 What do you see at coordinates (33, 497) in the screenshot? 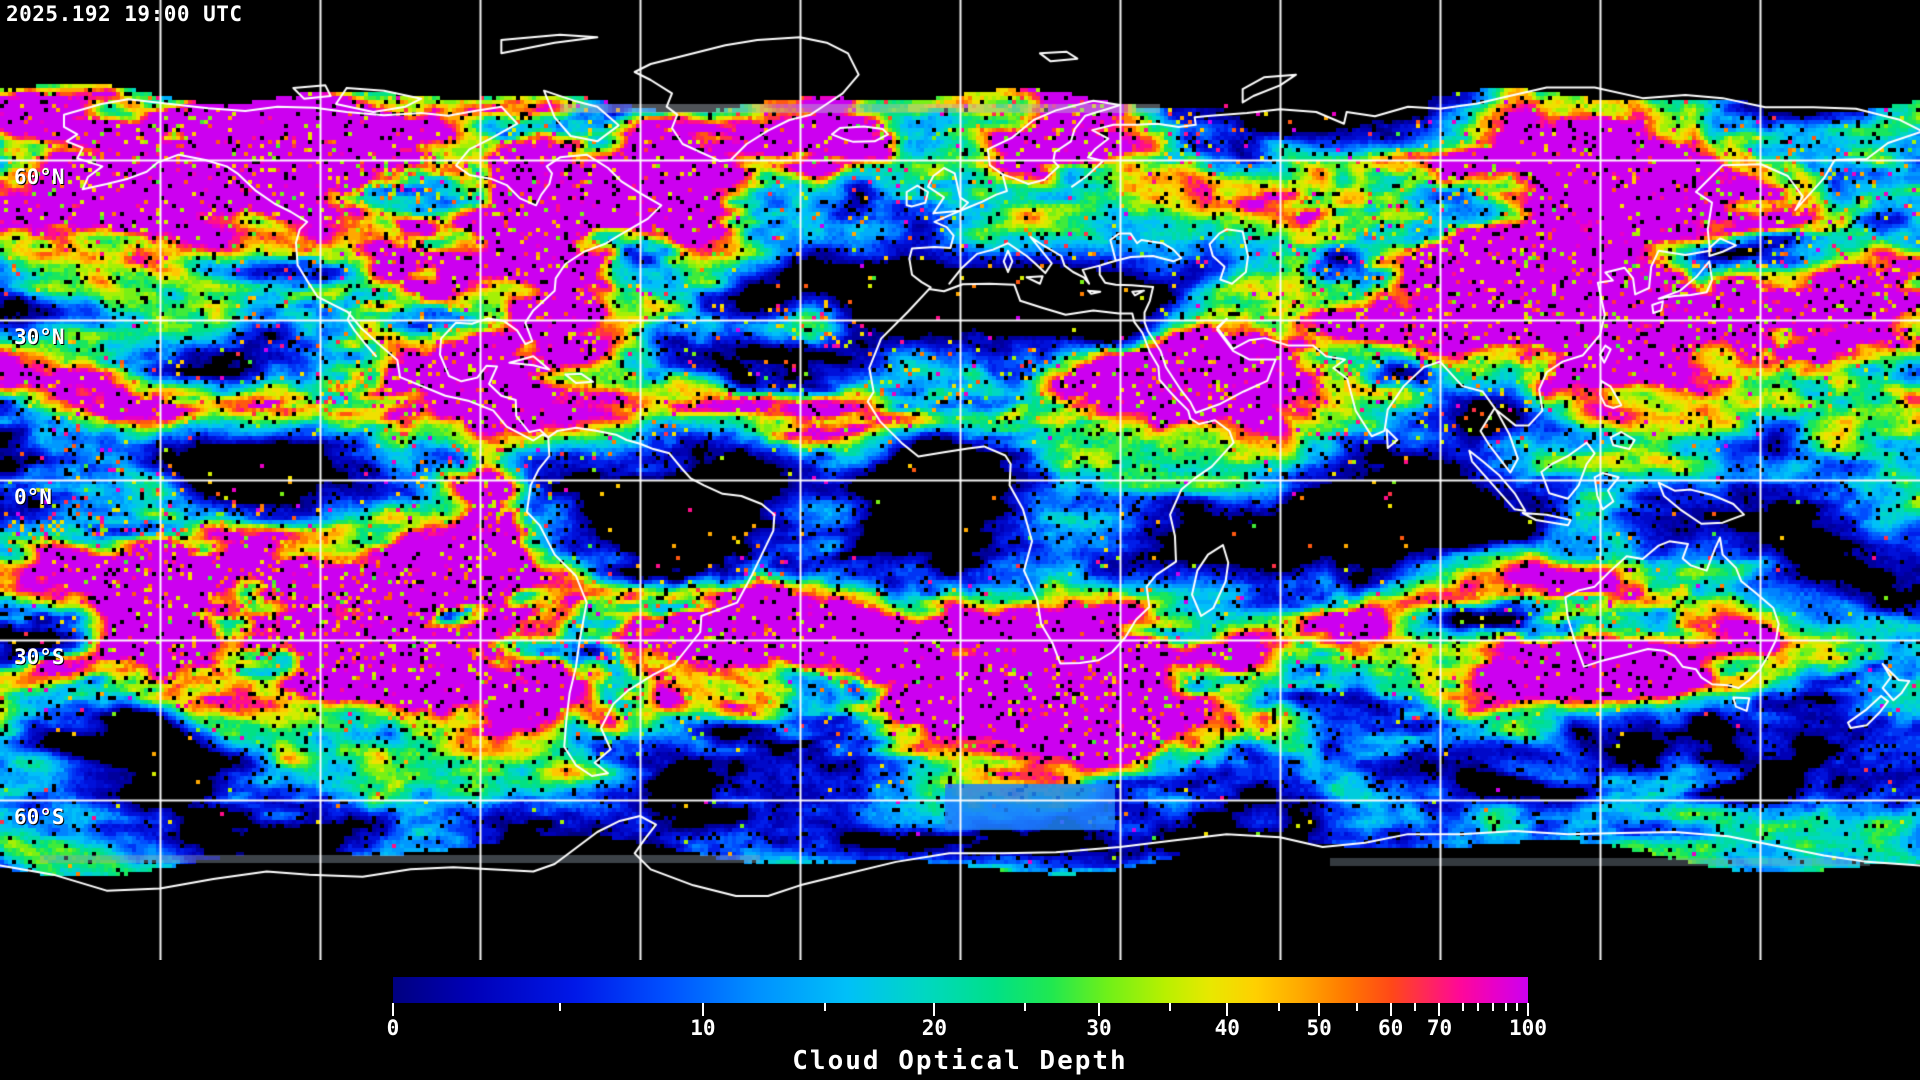
I see `latitude-label: 0°N` at bounding box center [33, 497].